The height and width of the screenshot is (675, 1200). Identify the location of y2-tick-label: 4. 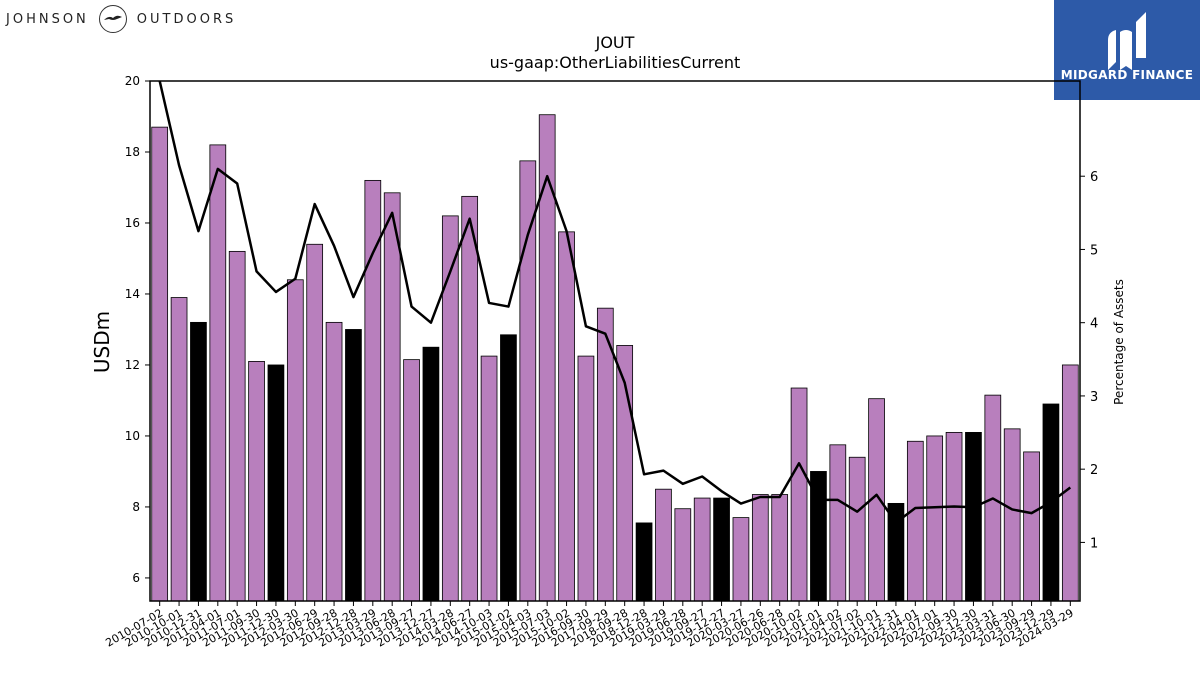
(1094, 324).